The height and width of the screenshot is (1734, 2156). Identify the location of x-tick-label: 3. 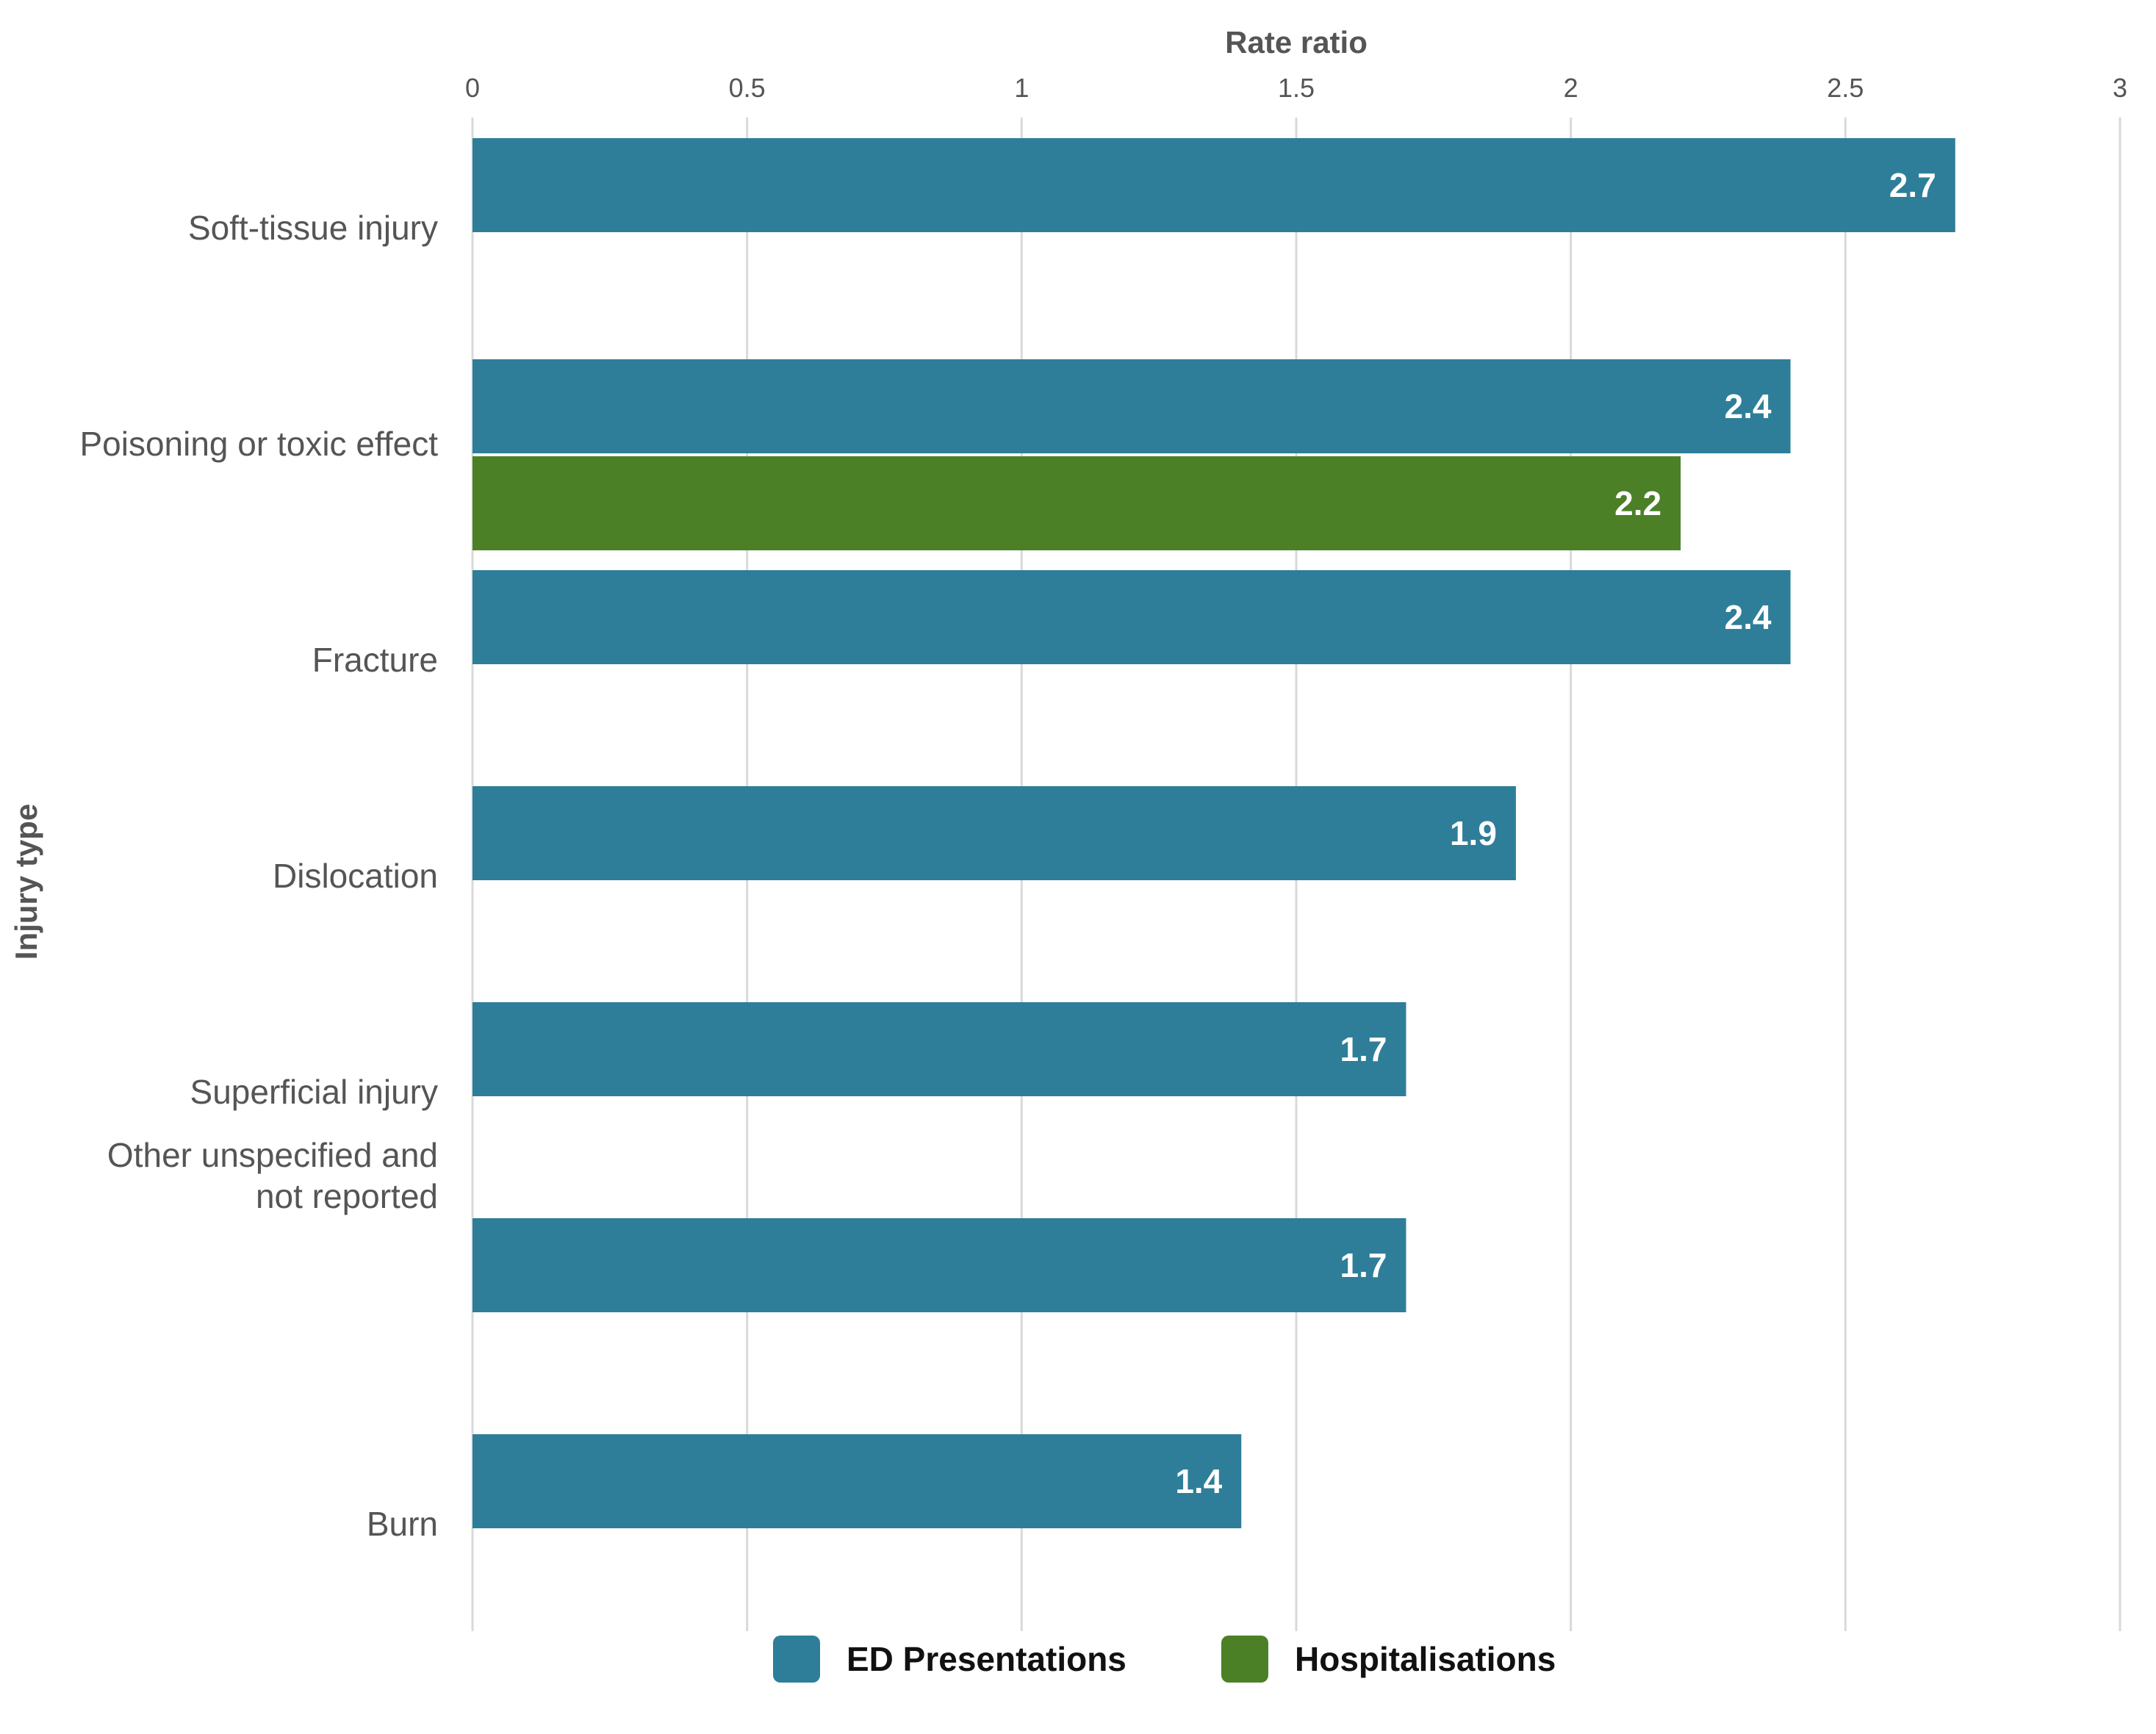
(2120, 88).